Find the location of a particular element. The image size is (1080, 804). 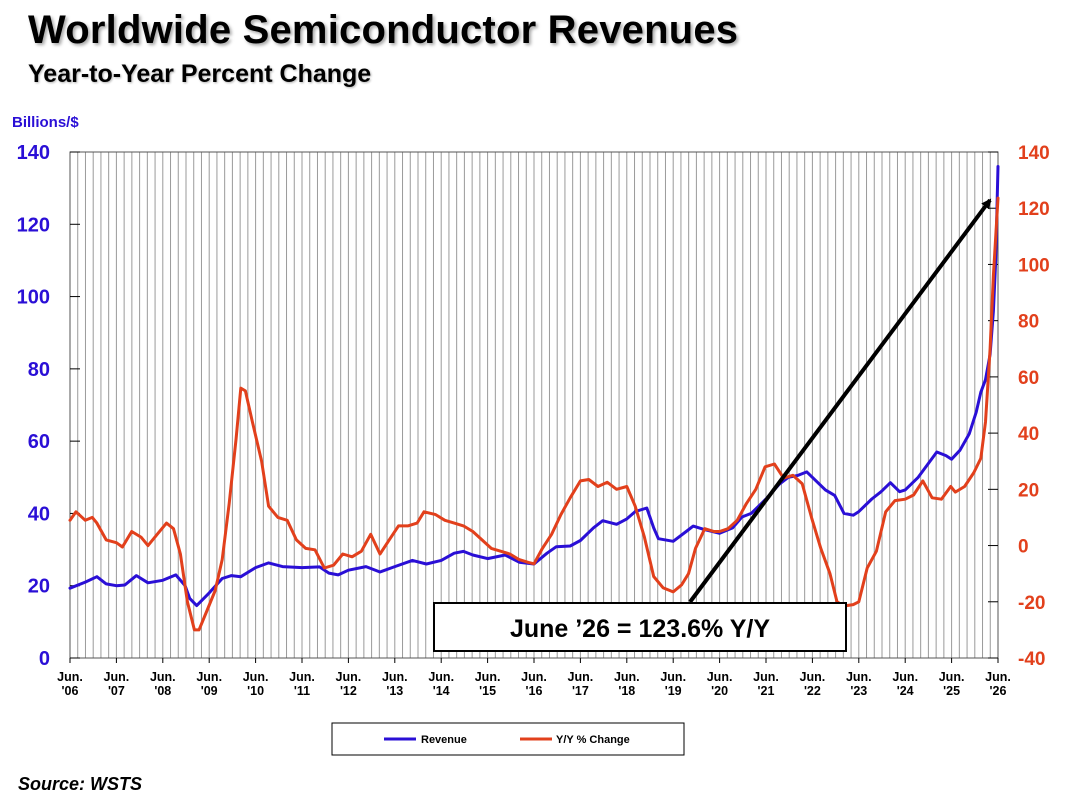

x-tick-label-year: '06 is located at coordinates (70, 691).